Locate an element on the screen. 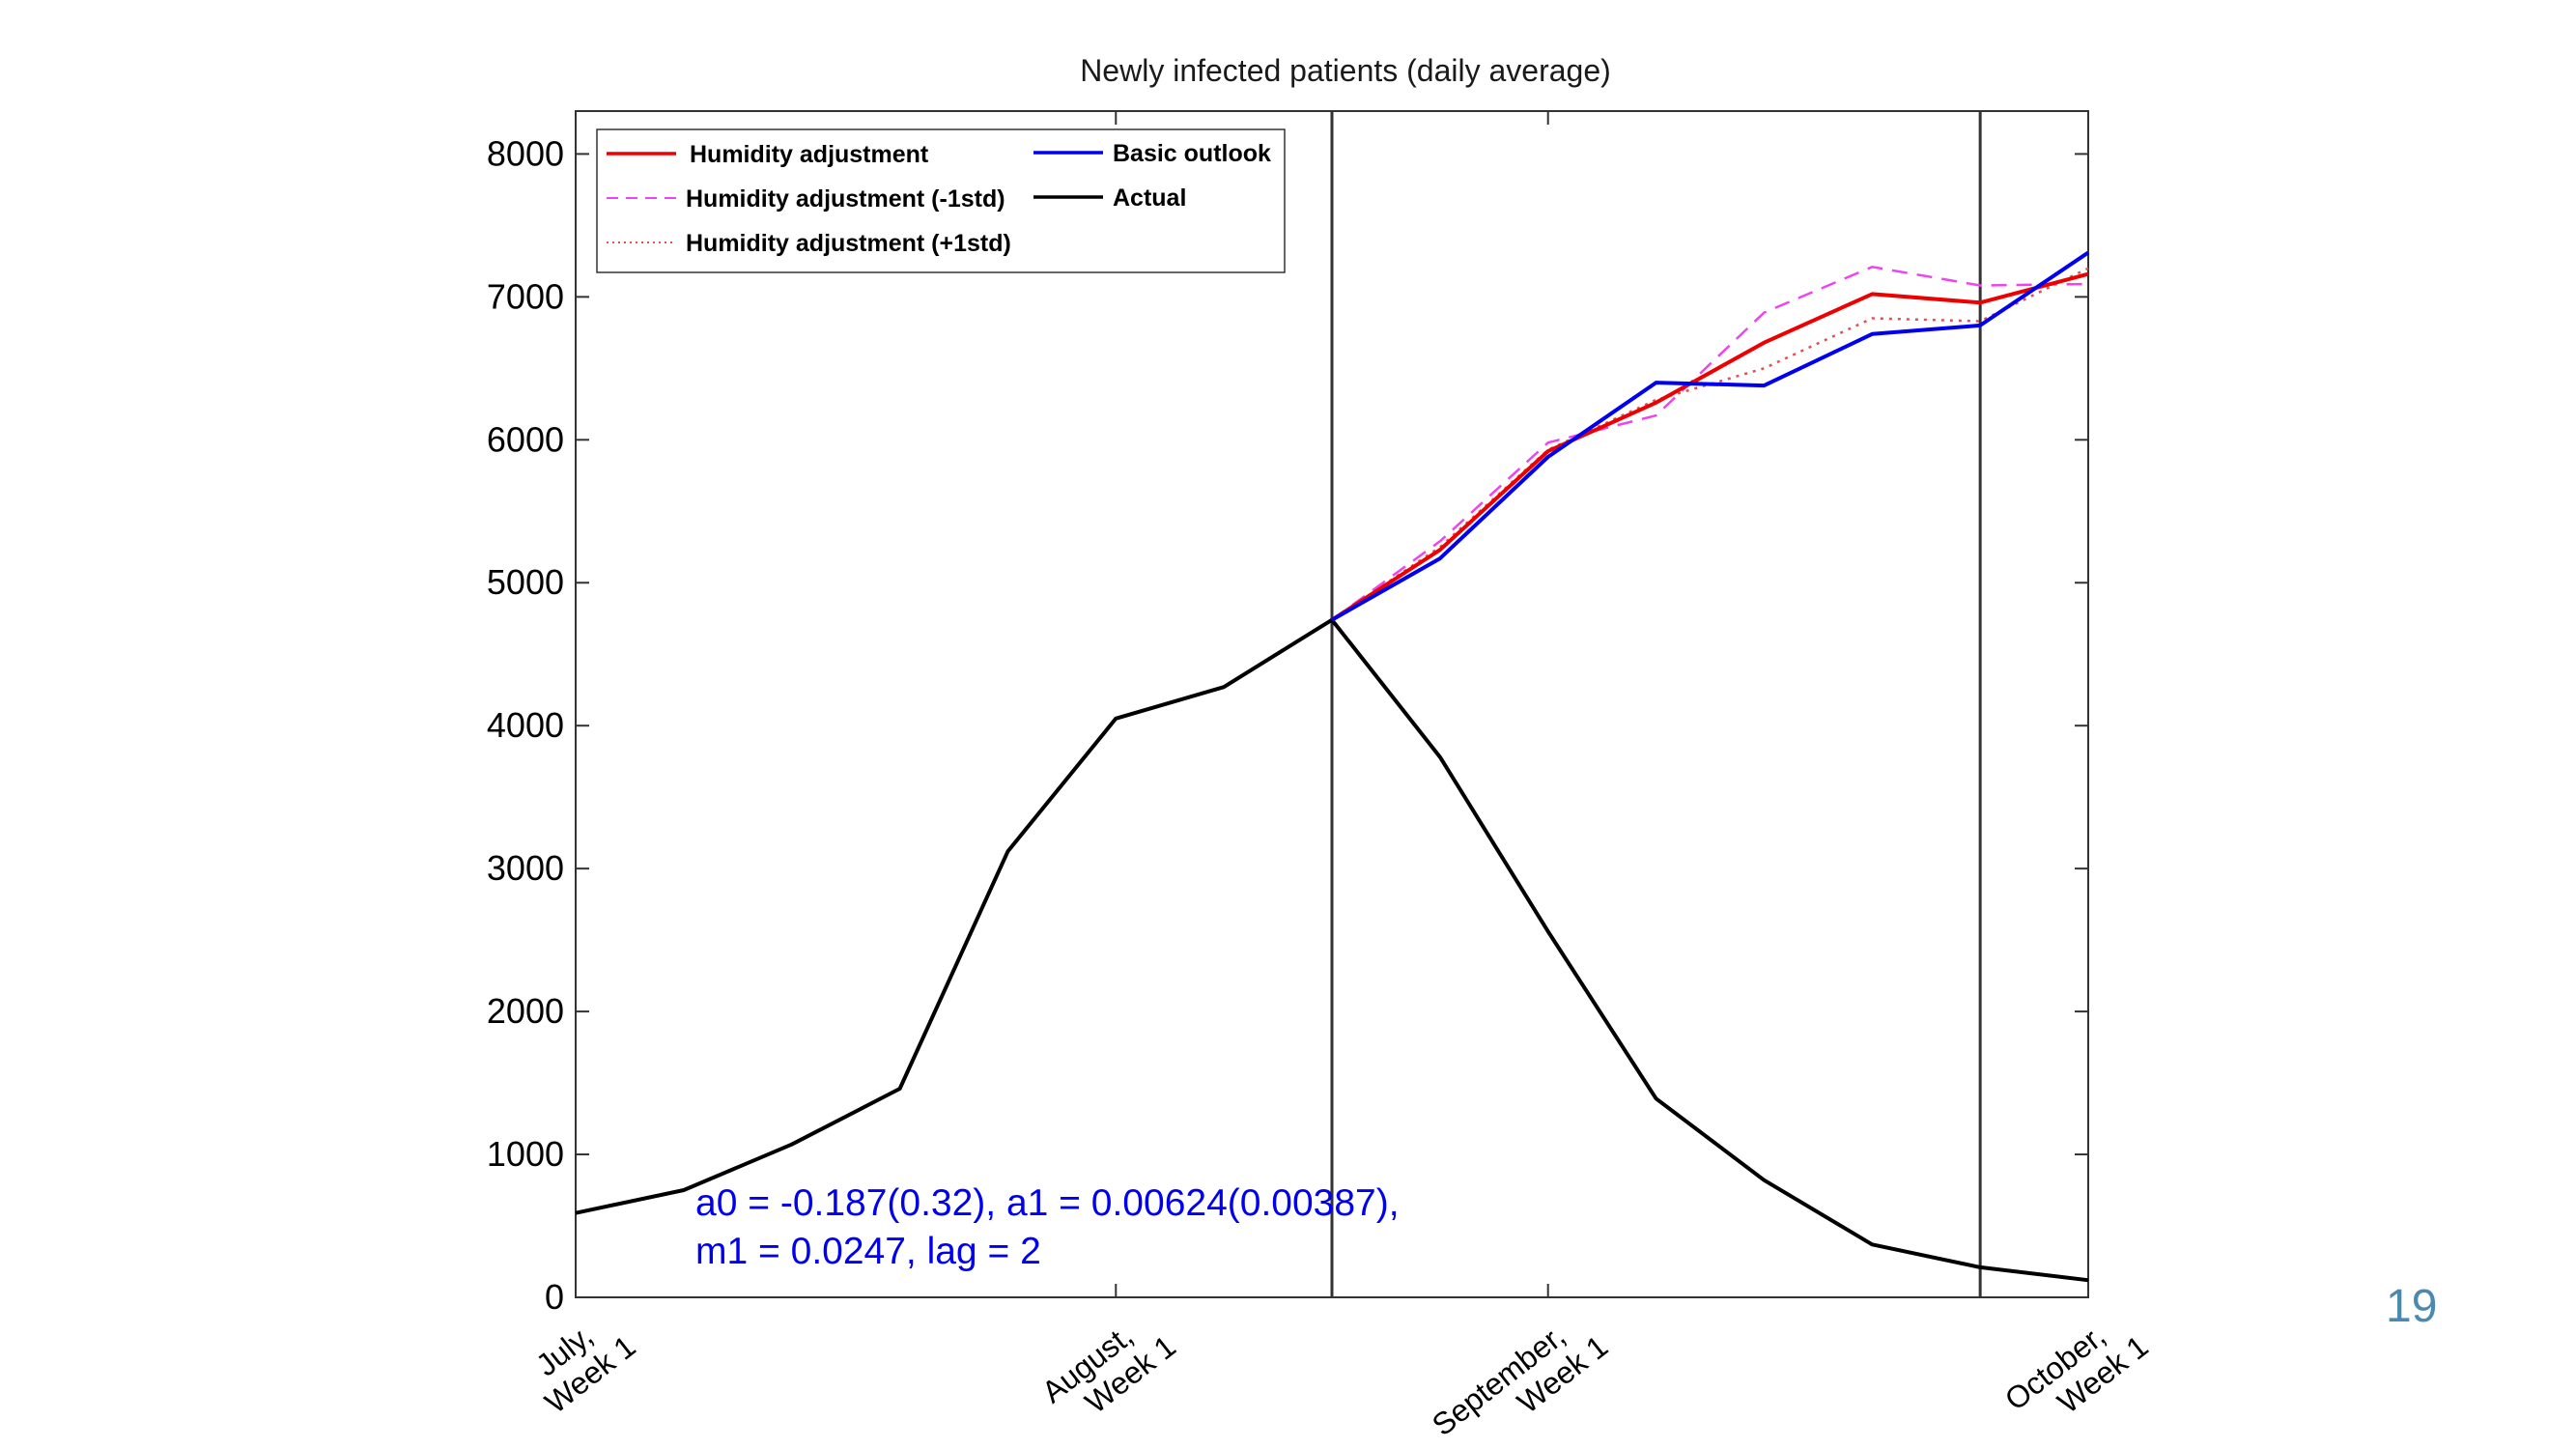 This screenshot has width=2576, height=1449. series-line-humidity-adjustment is located at coordinates (1709, 446).